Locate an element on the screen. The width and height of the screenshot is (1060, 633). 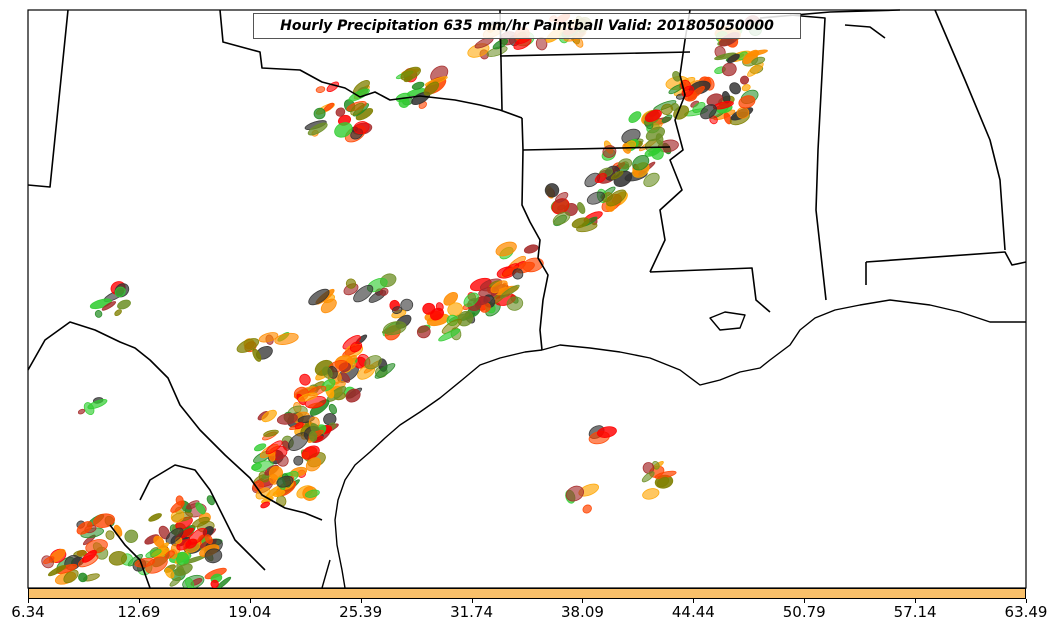
colorbar-tick-label: 50.79 is located at coordinates (804, 612).